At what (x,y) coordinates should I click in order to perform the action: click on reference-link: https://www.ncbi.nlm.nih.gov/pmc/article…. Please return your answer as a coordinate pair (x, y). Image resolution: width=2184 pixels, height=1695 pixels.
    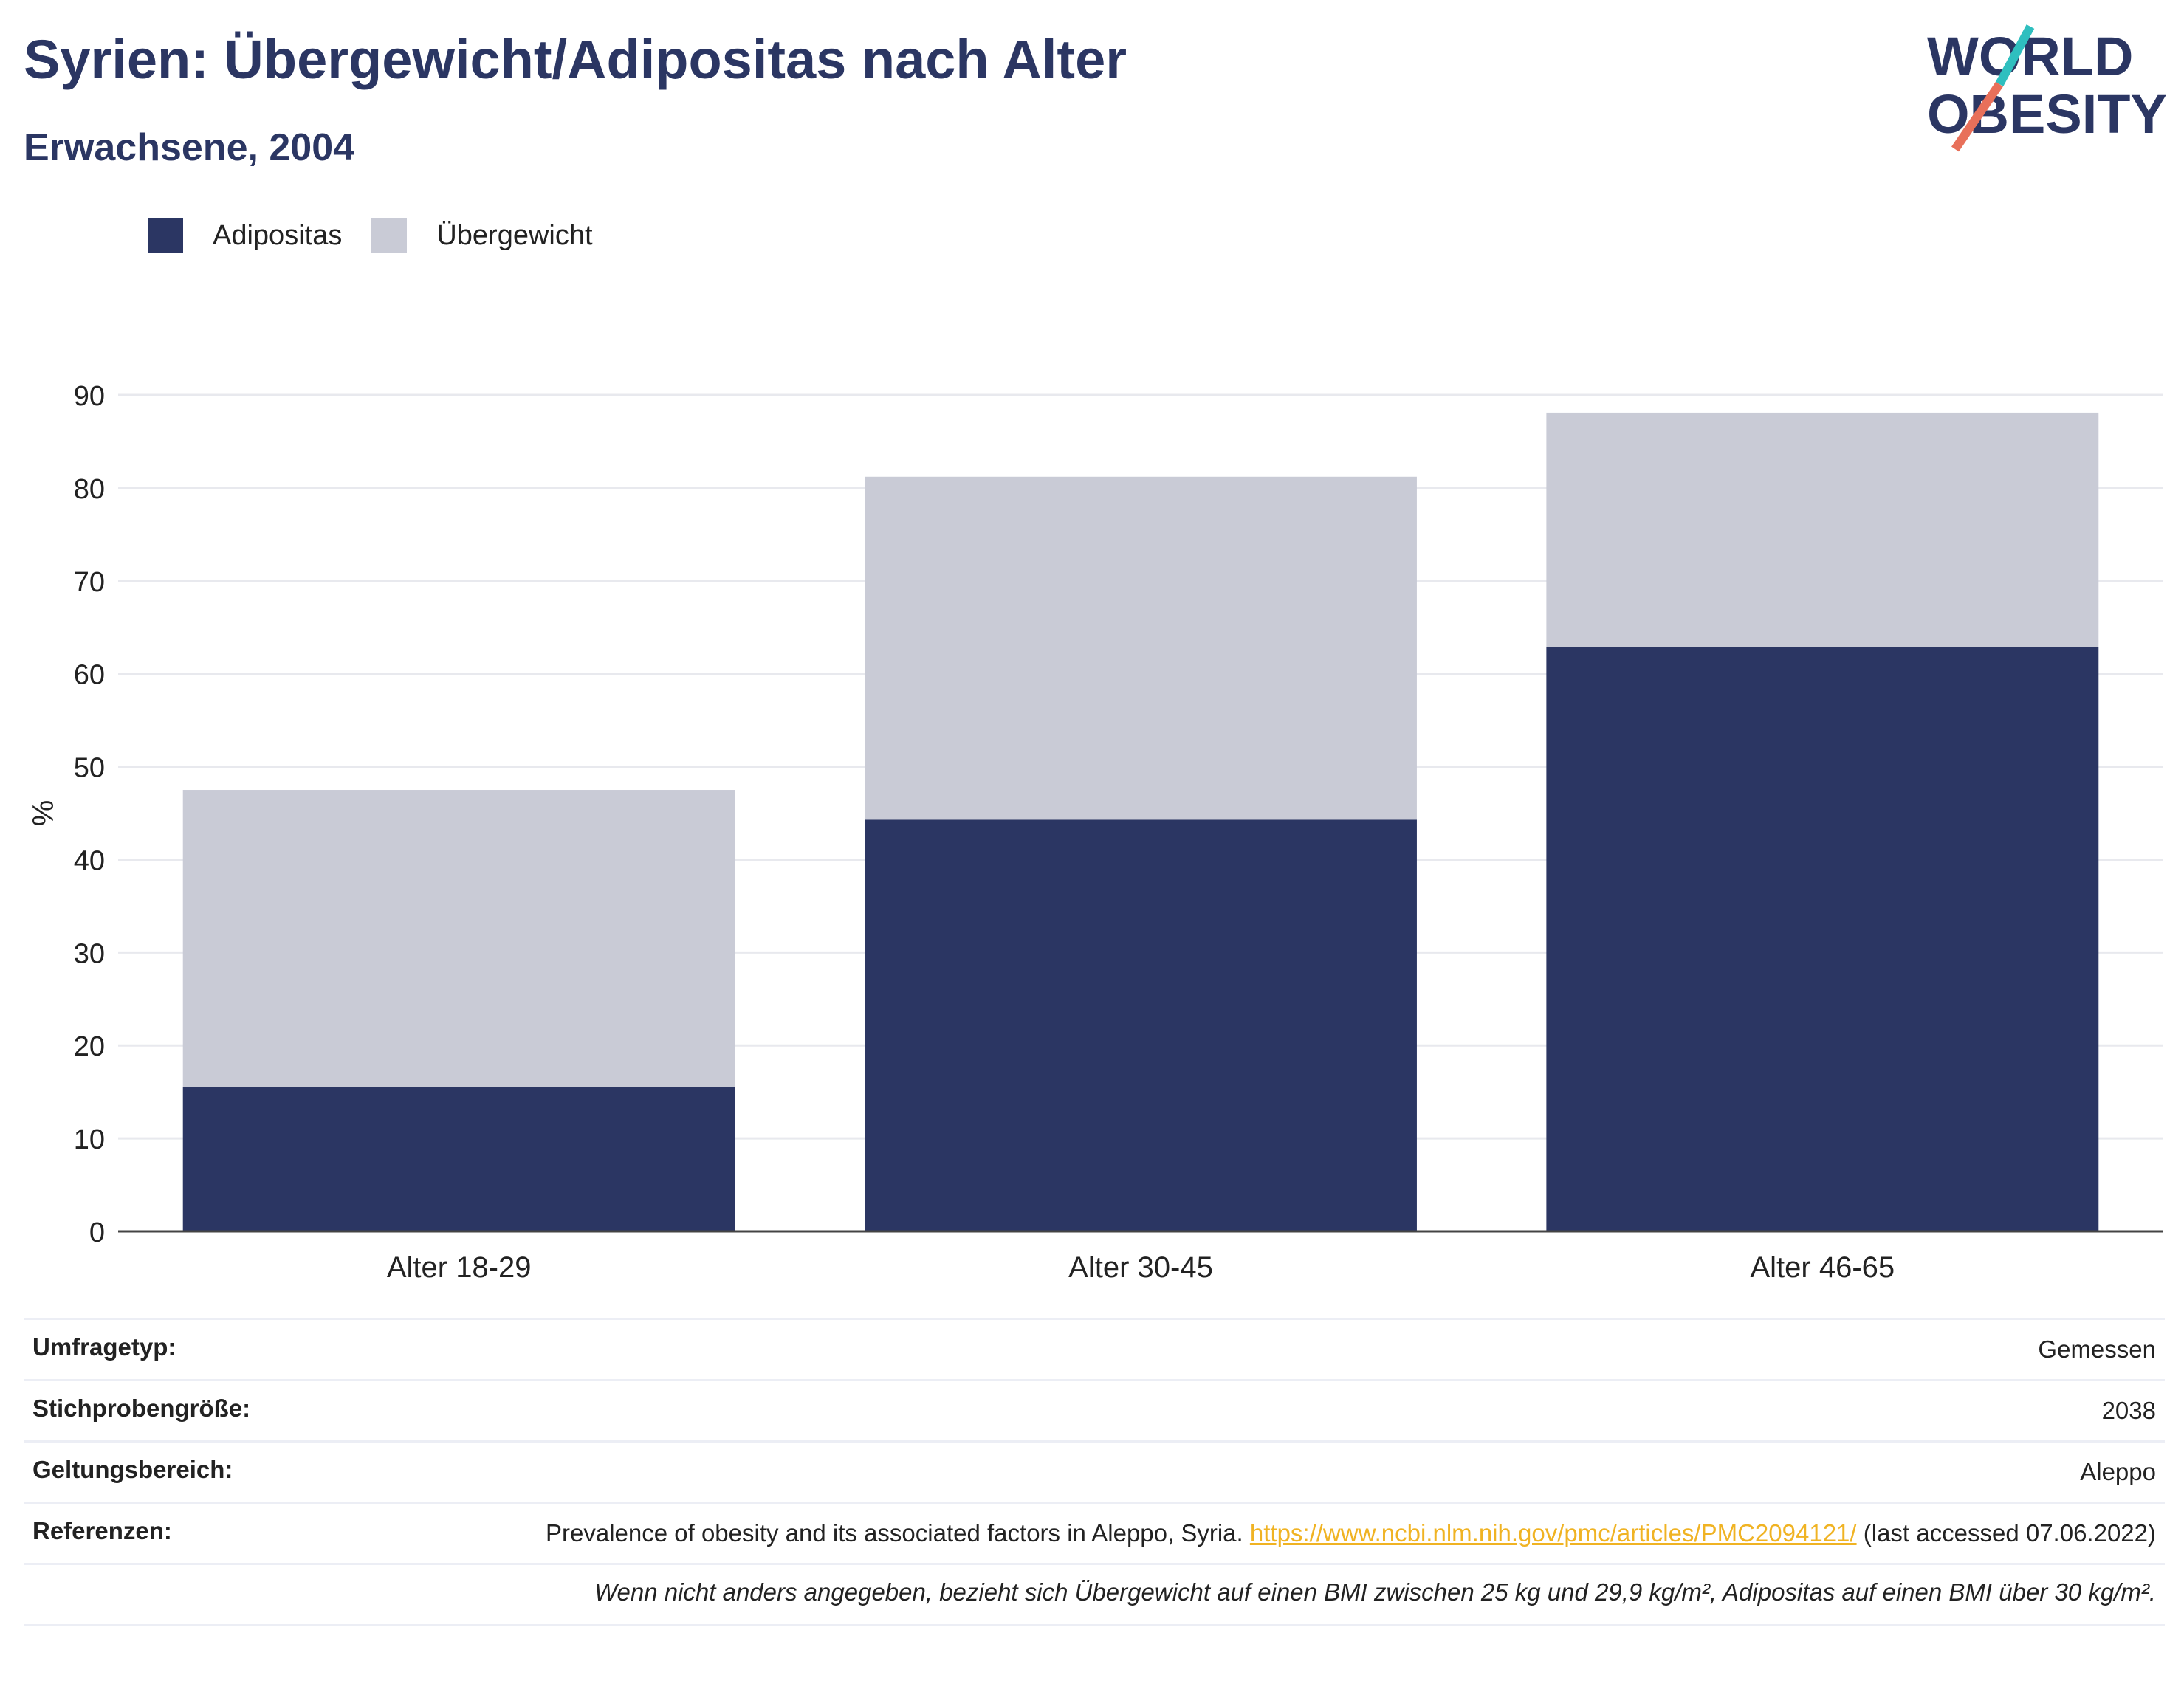
    Looking at the image, I should click on (1553, 1533).